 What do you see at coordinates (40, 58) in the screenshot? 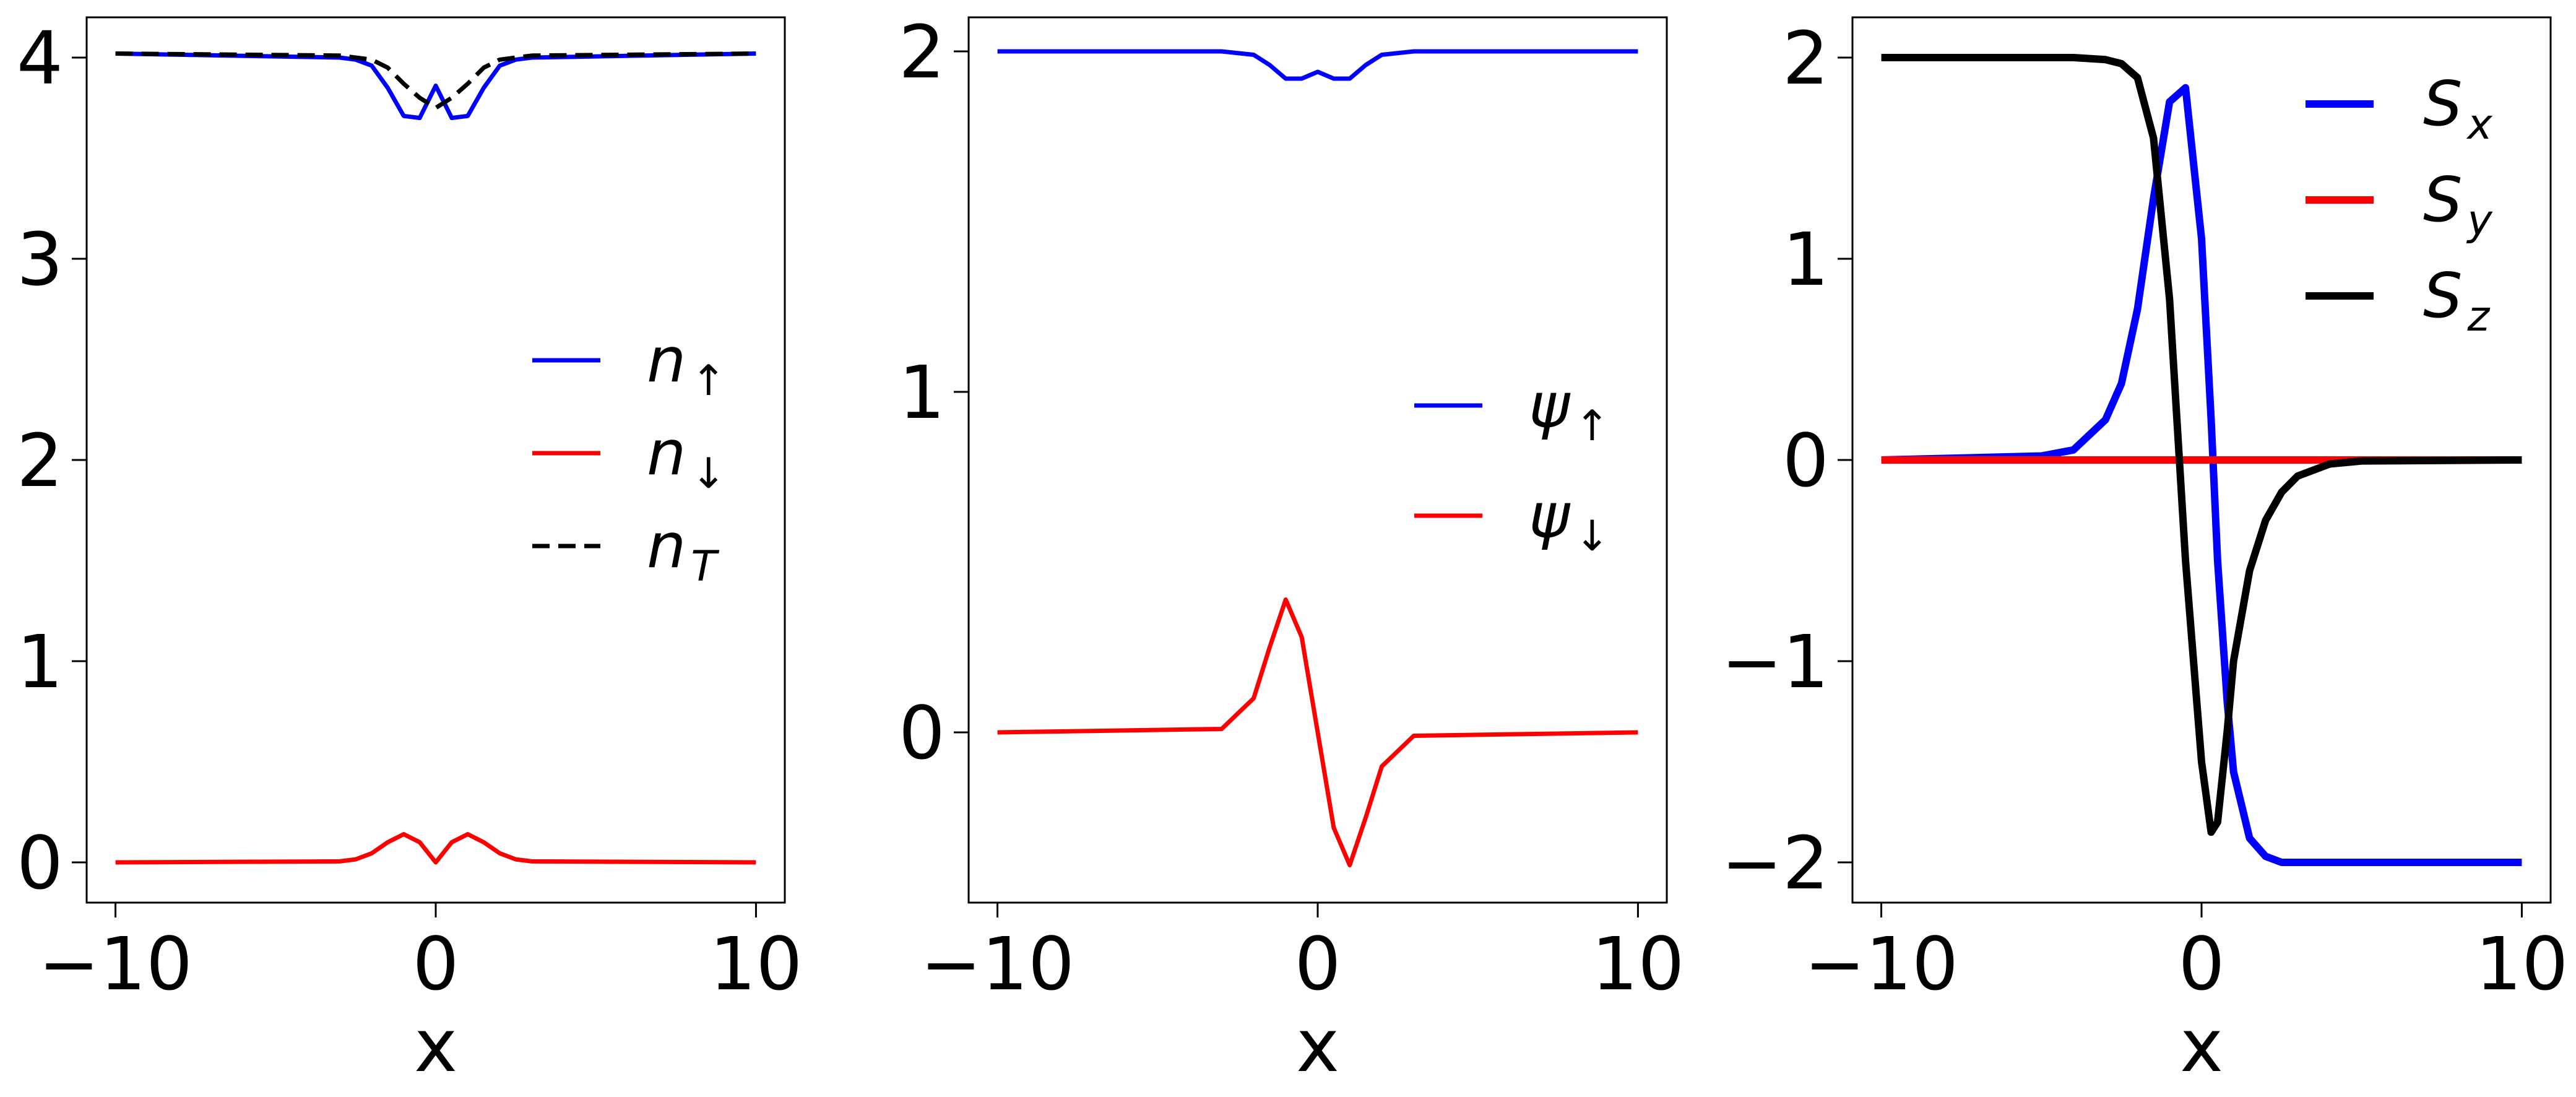
I see `y-tick-label: 4` at bounding box center [40, 58].